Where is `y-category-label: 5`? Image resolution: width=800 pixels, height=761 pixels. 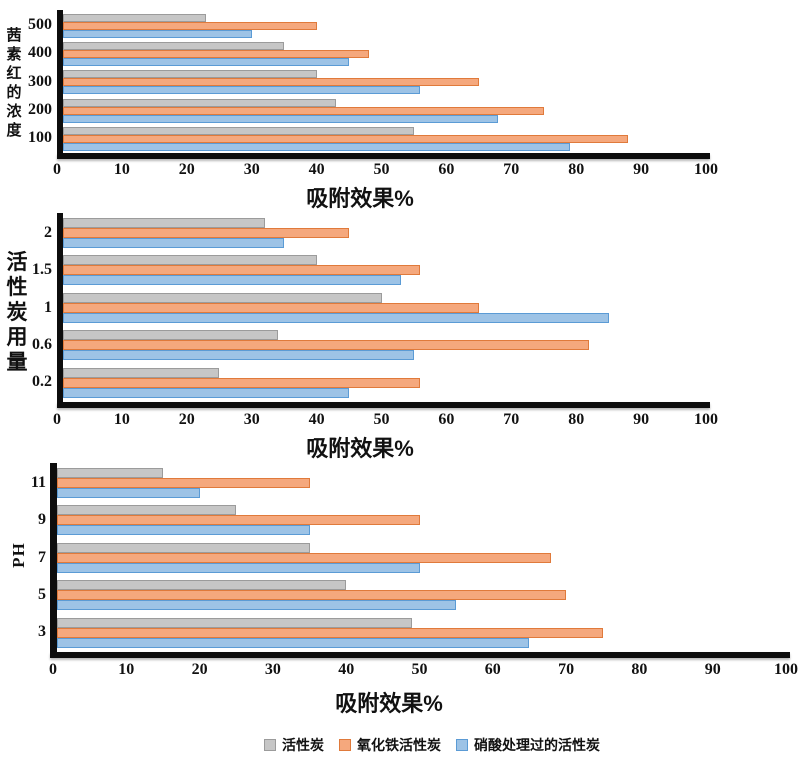 y-category-label: 5 is located at coordinates (42, 594).